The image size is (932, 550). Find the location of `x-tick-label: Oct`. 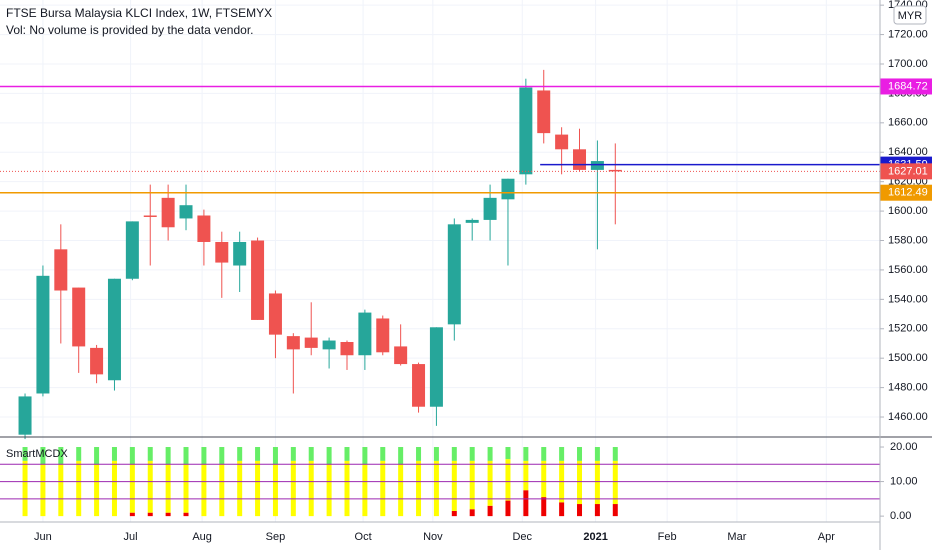

x-tick-label: Oct is located at coordinates (363, 537).